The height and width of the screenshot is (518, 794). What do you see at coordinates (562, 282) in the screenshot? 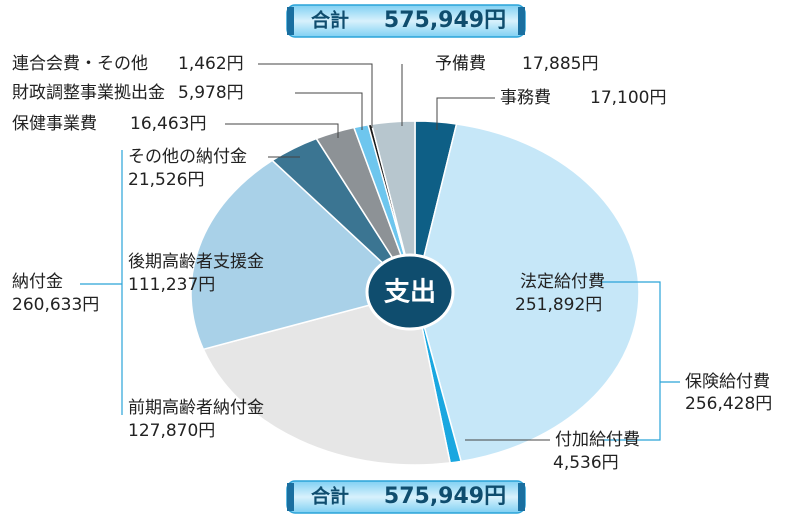
I see `slice-label: 法定給付費` at bounding box center [562, 282].